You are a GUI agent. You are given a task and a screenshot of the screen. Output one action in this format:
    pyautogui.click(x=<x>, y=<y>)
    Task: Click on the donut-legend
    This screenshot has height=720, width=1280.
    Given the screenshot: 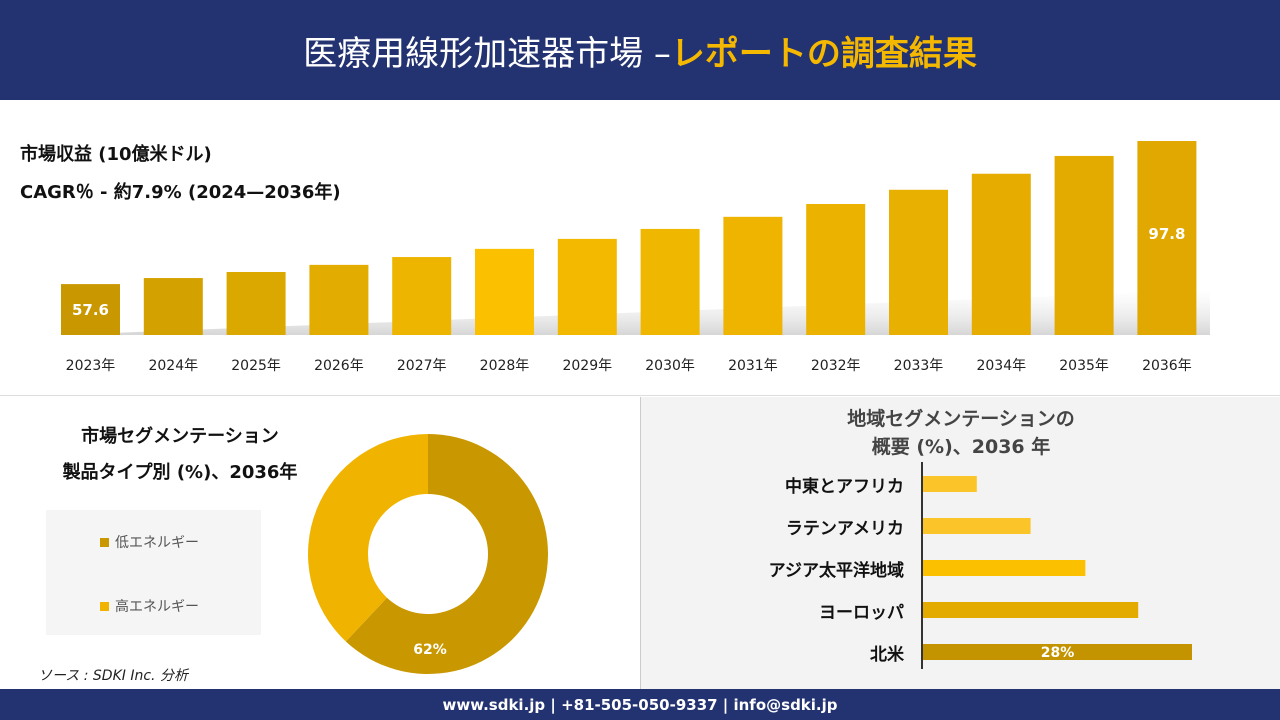 What is the action you would take?
    pyautogui.click(x=153, y=572)
    